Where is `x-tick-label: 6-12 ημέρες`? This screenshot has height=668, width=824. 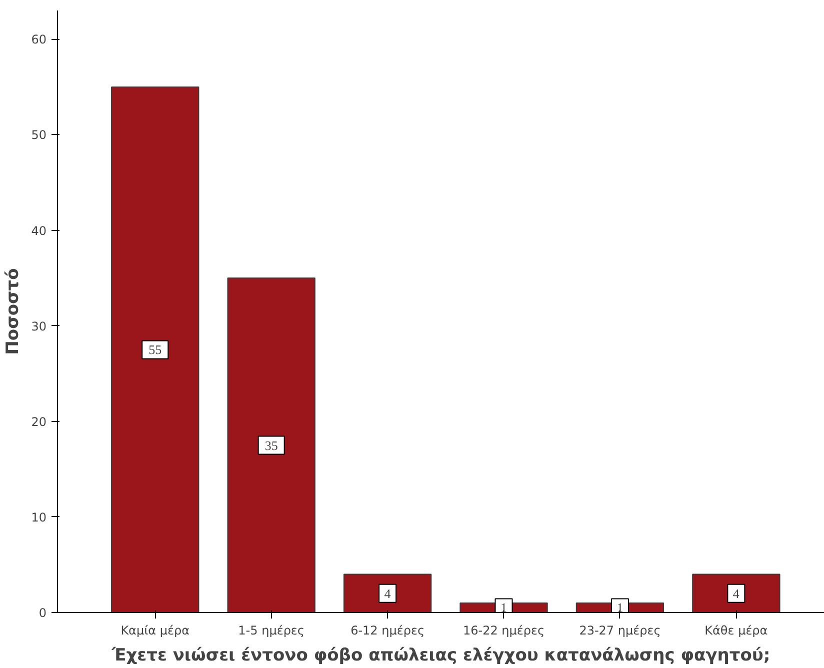
x-tick-label: 6-12 ημέρες is located at coordinates (387, 631).